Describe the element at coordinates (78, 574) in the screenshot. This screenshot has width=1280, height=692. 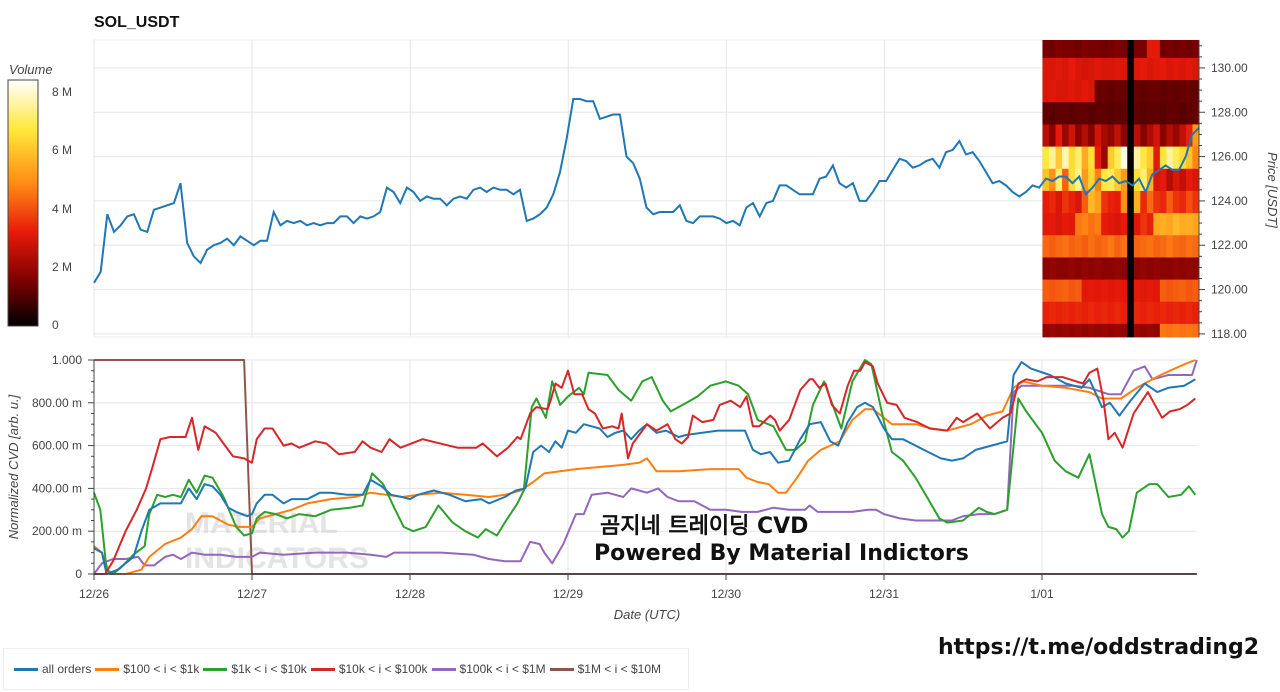
I see `cvd-tick-label: 0` at that location.